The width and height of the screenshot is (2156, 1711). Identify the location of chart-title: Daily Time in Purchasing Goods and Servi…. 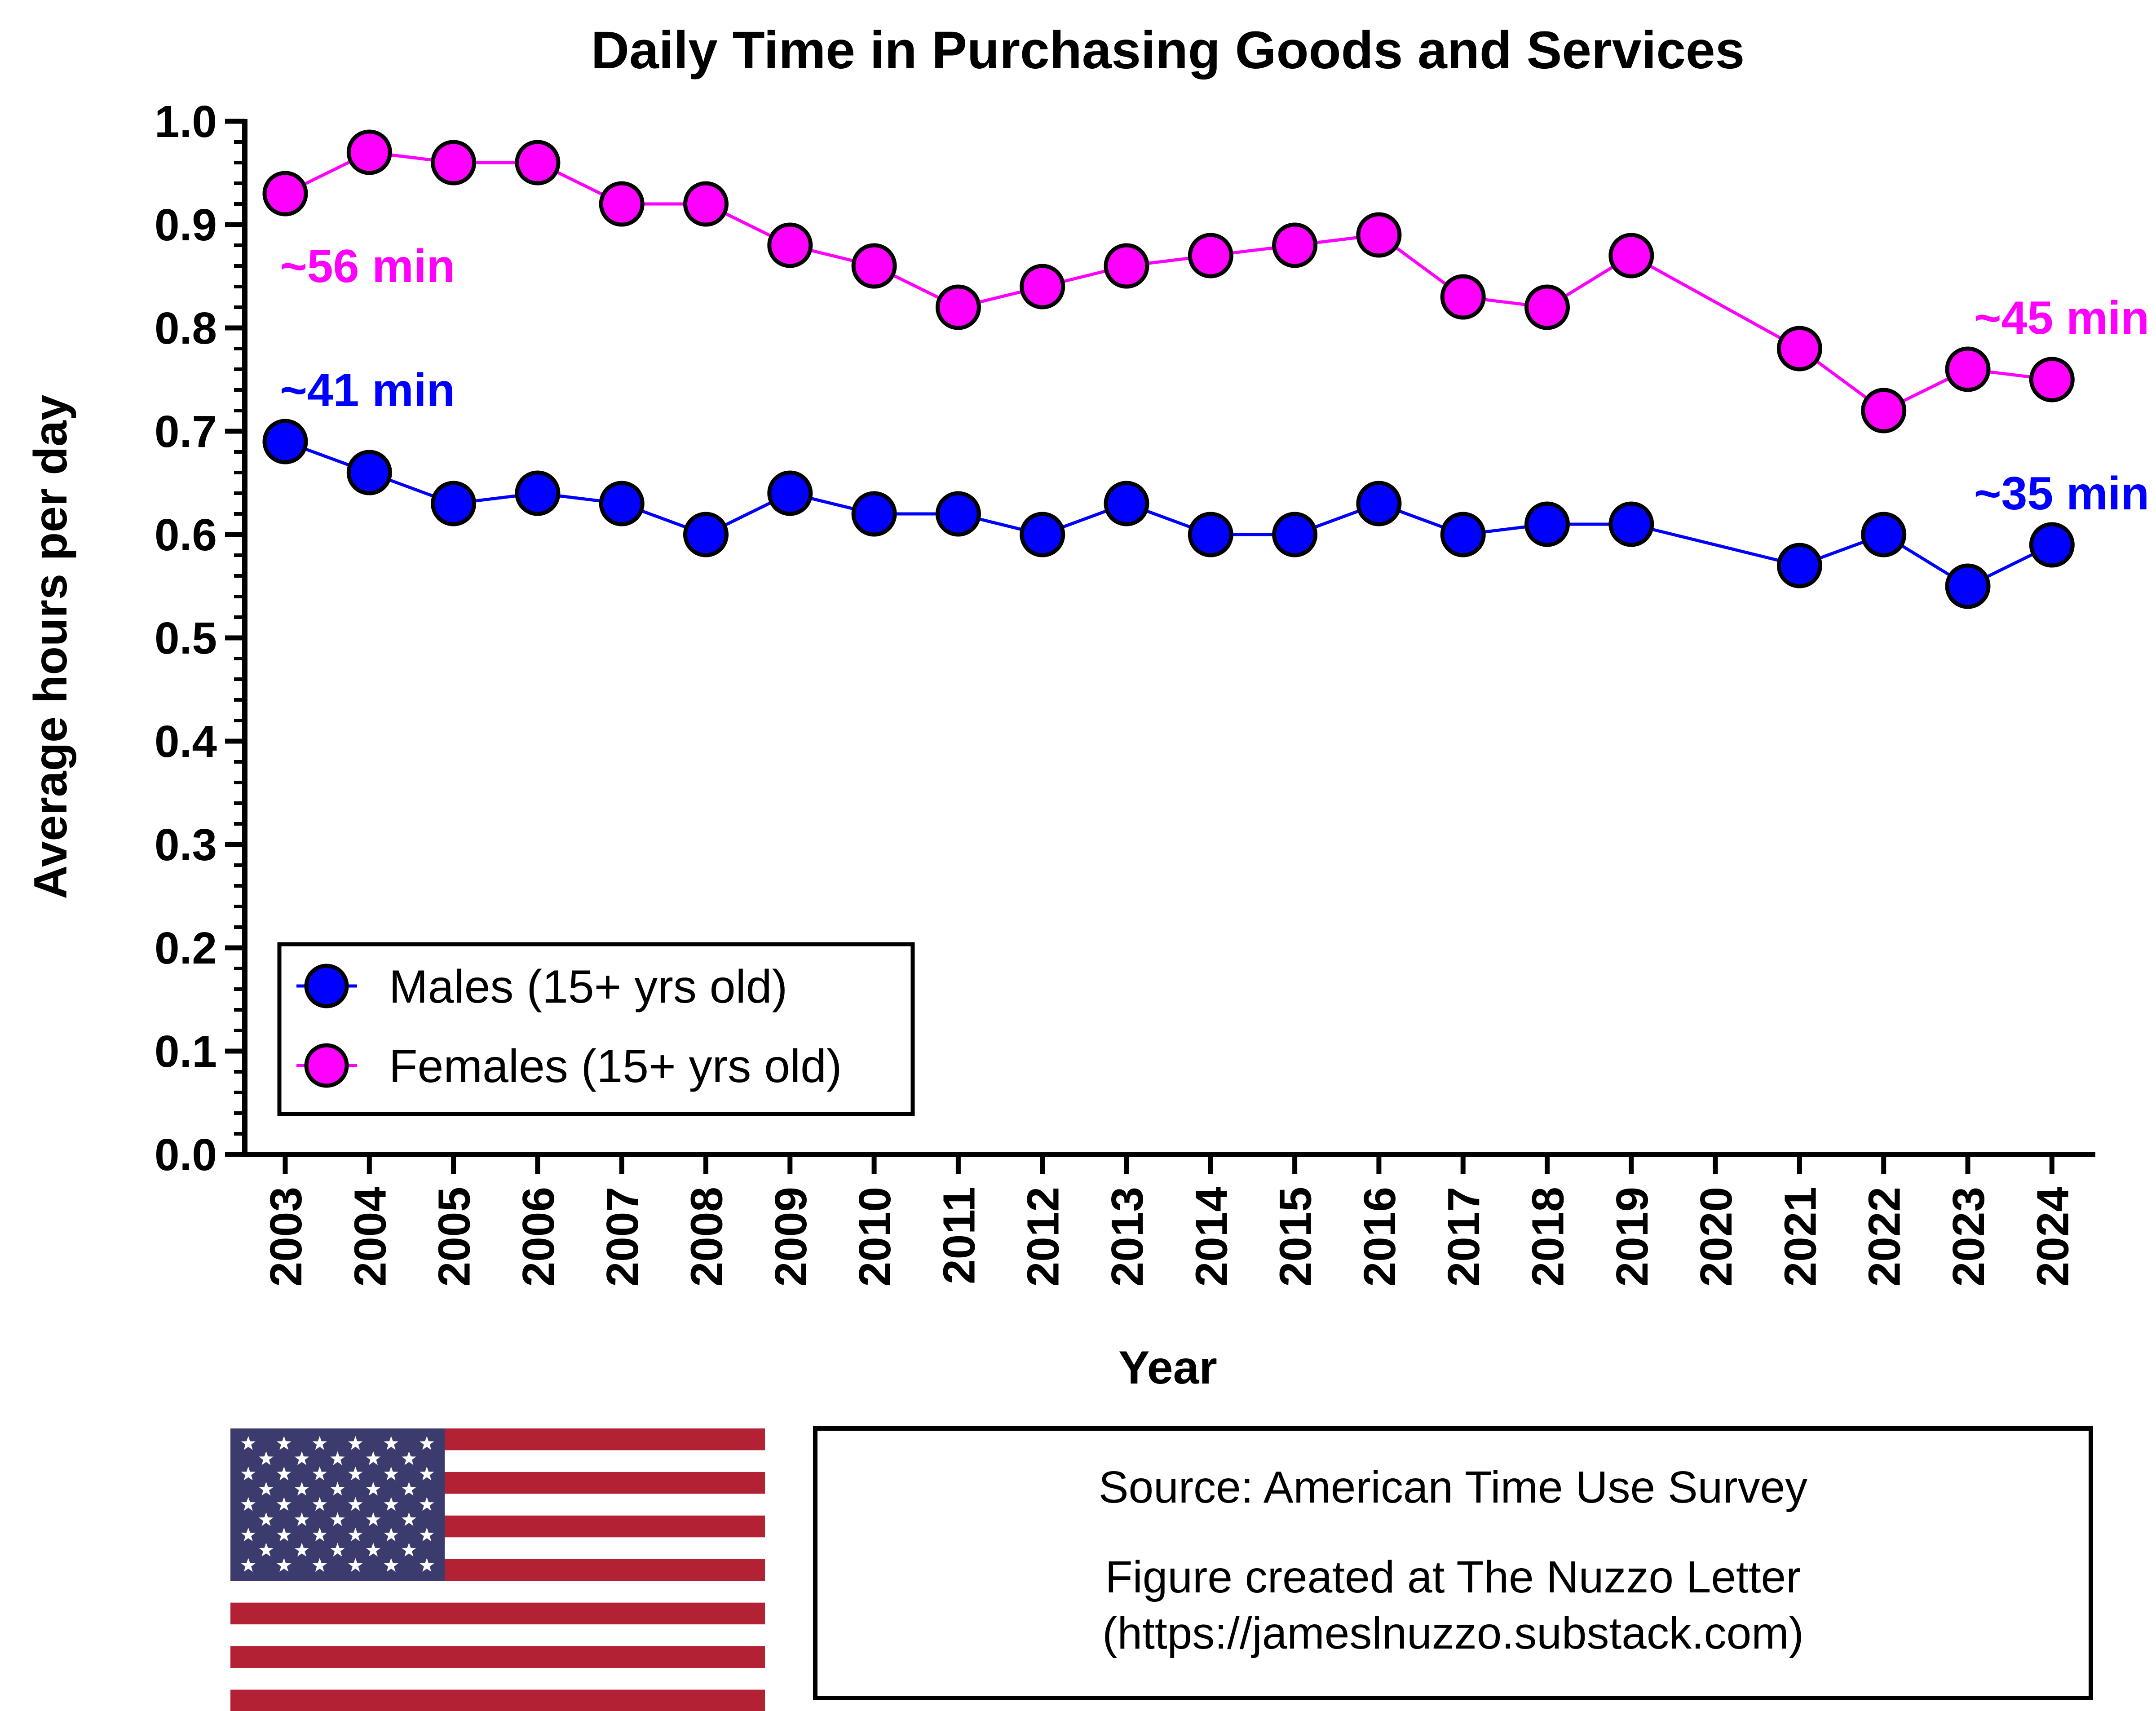
(1168, 50).